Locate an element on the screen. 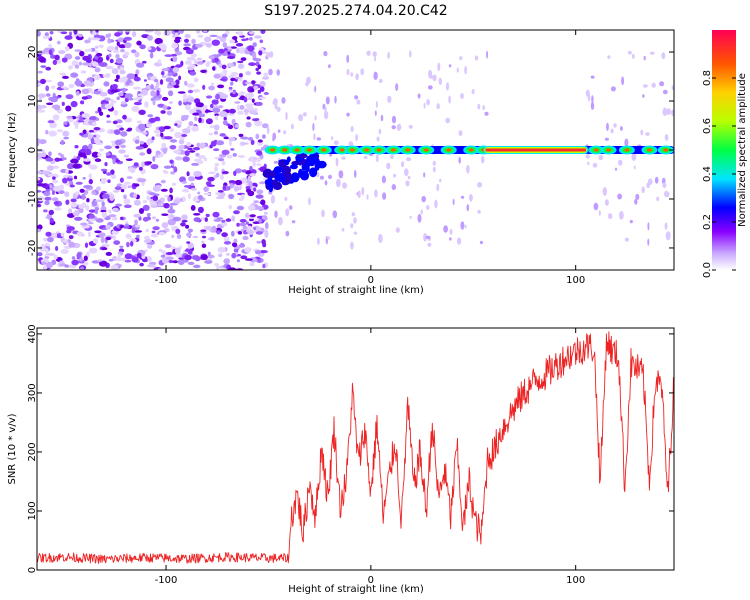 The image size is (750, 600). spectrogram-x-tick-label: 100 is located at coordinates (575, 280).